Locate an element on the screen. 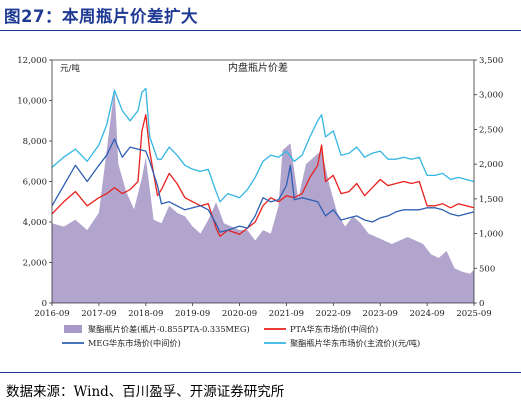  y-right-tick-label: 2,000 is located at coordinates (491, 165).